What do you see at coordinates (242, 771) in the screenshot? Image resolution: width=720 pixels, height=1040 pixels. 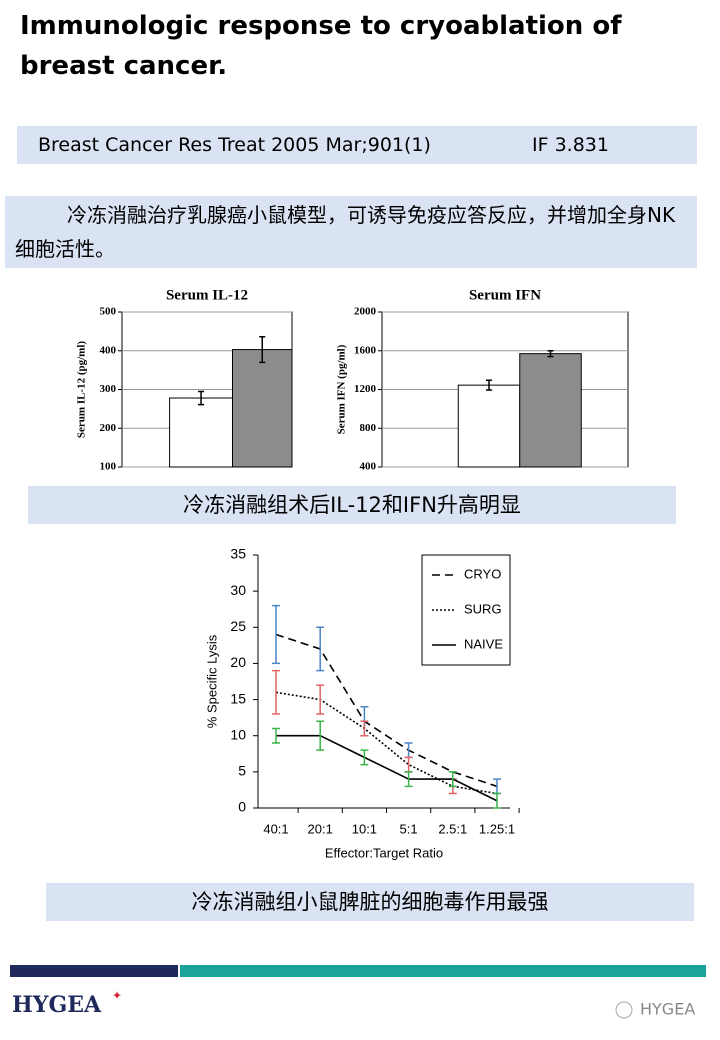 I see `y-tick-label: 5` at bounding box center [242, 771].